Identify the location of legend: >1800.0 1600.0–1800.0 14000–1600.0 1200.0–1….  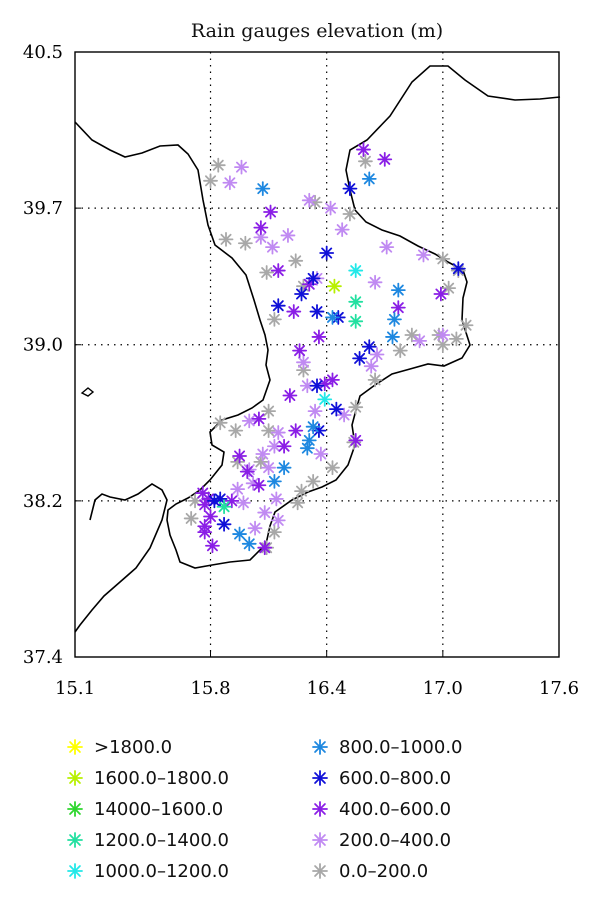
(316, 807).